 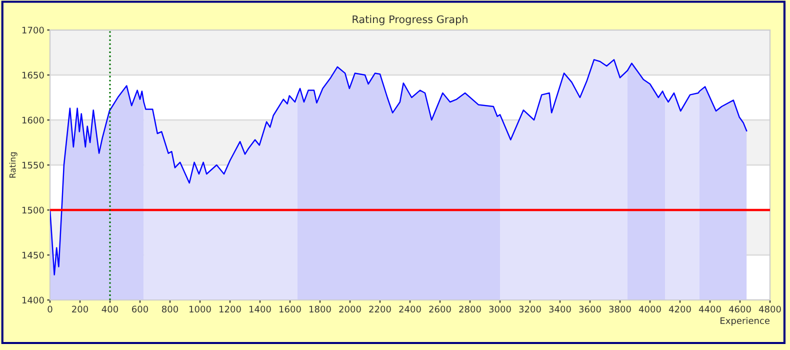 I want to click on x-tick-label: 2600, so click(x=440, y=309).